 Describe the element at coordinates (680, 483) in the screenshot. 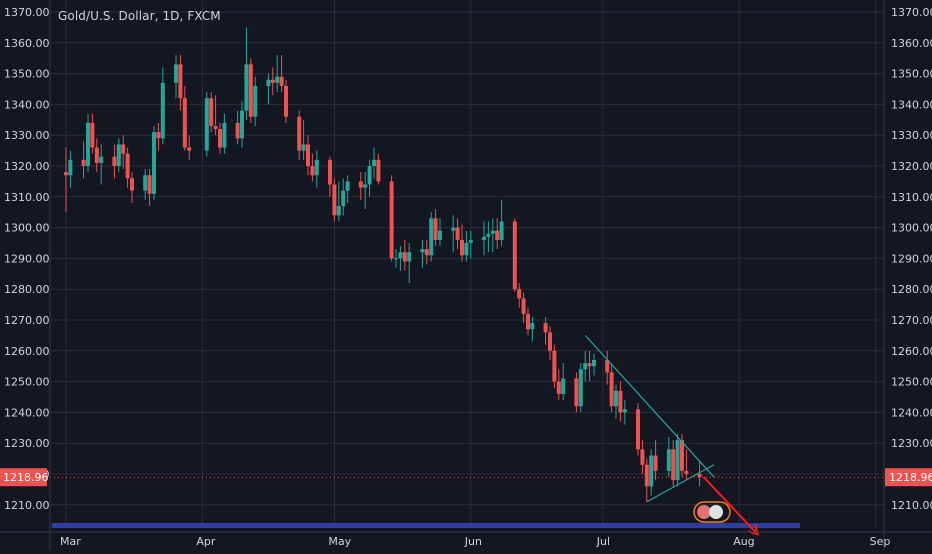

I see `wedge-lower-line` at that location.